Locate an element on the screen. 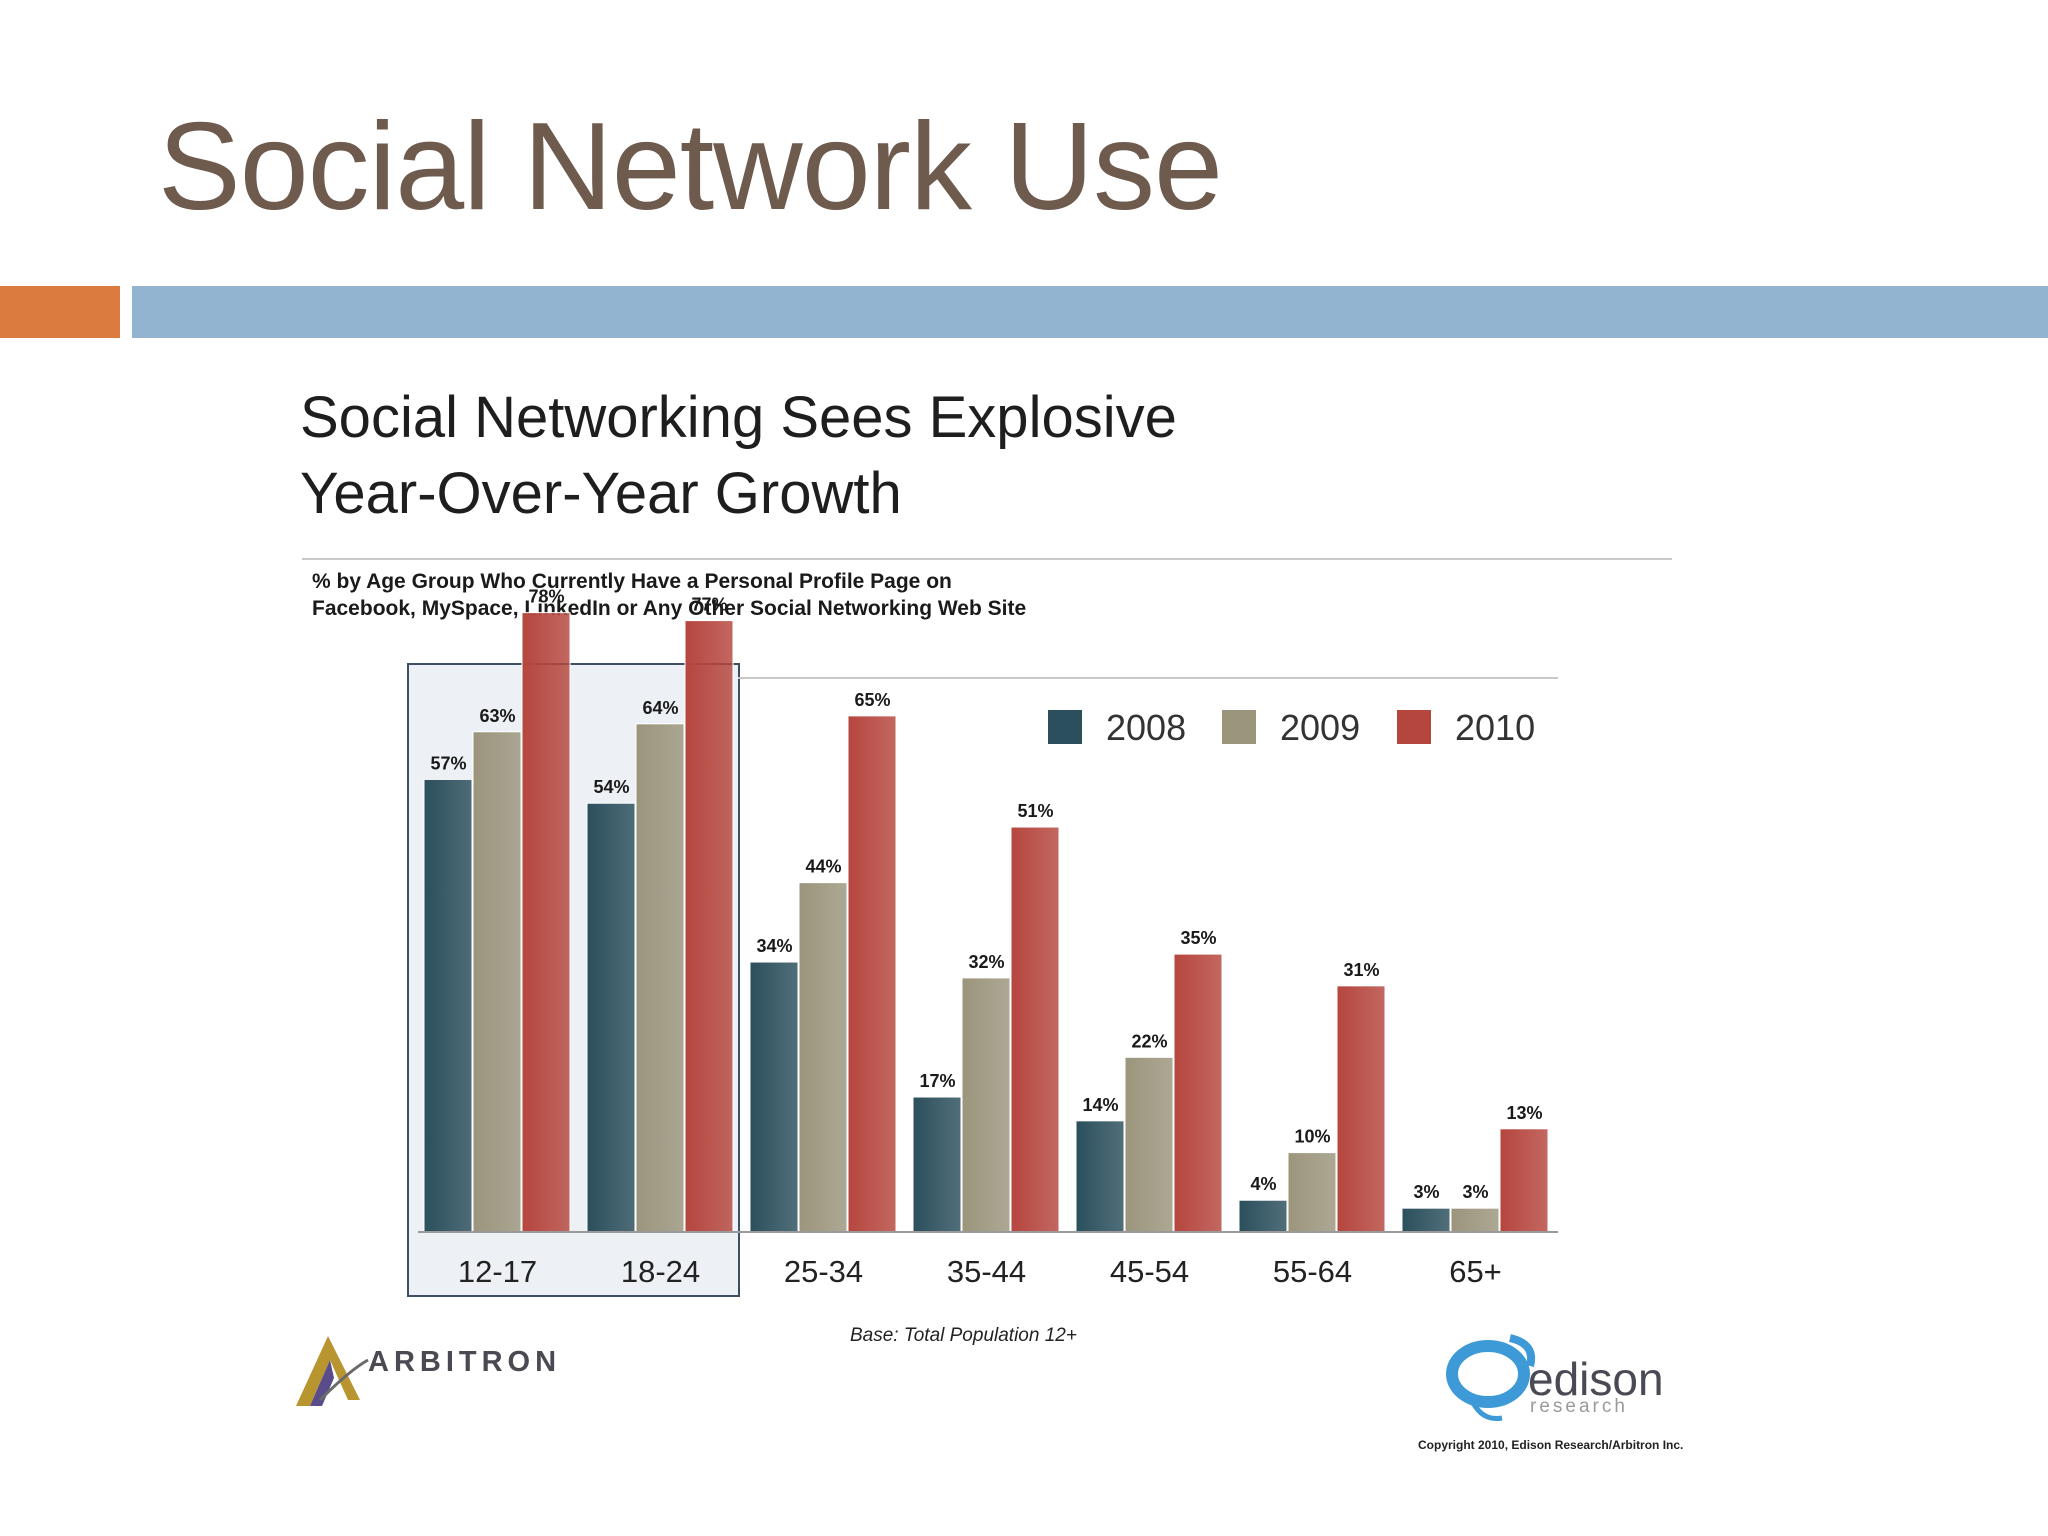 The width and height of the screenshot is (2048, 1536). data-label-2009-55-64: 10% is located at coordinates (1312, 1137).